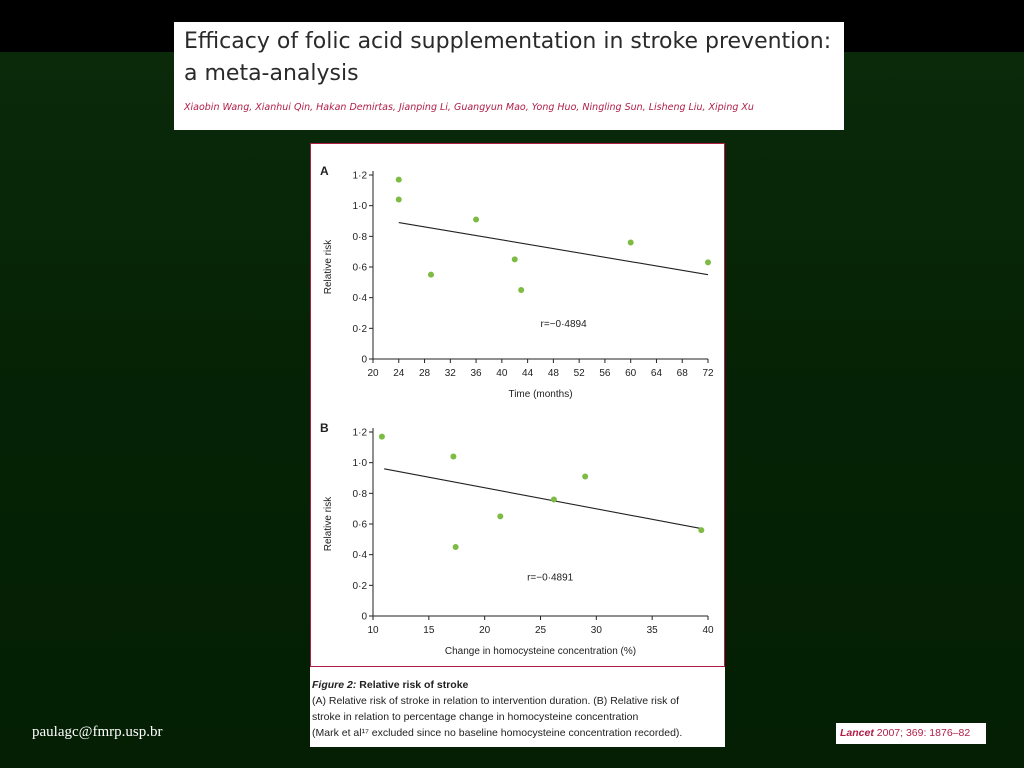 This screenshot has height=768, width=1024. I want to click on caption-title: Relative risk of stroke, so click(414, 685).